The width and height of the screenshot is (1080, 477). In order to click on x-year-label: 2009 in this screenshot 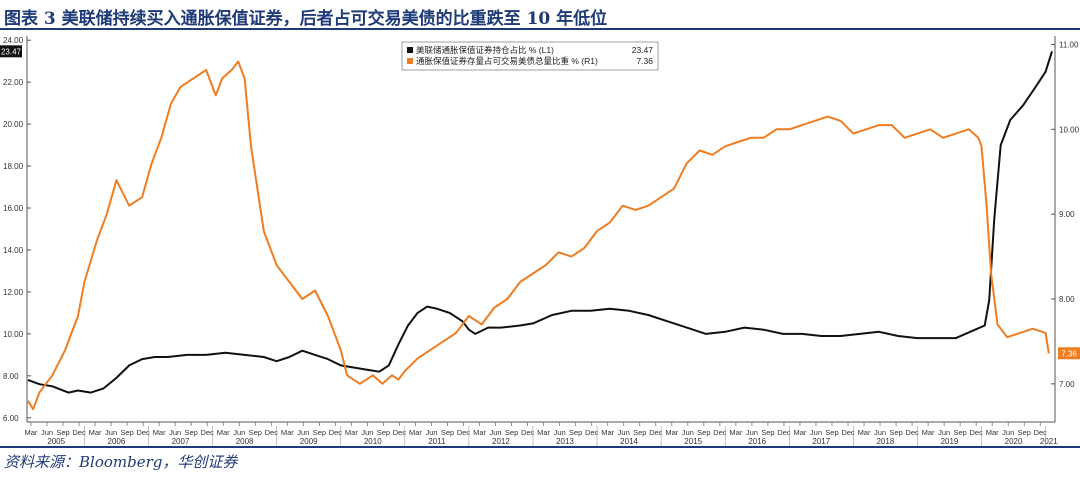, I will do `click(309, 441)`.